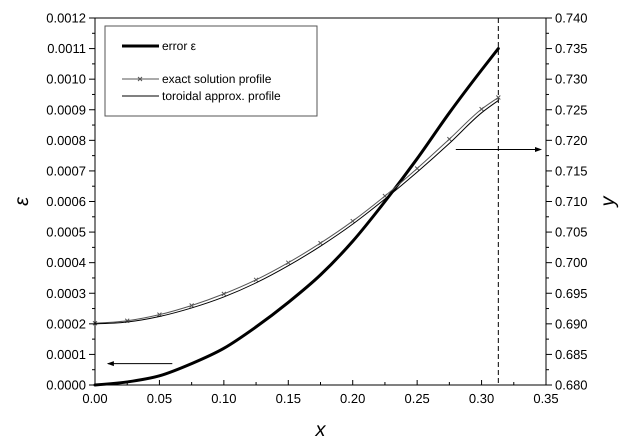 The width and height of the screenshot is (626, 442). What do you see at coordinates (571, 354) in the screenshot?
I see `y2-tick-label: 0.685` at bounding box center [571, 354].